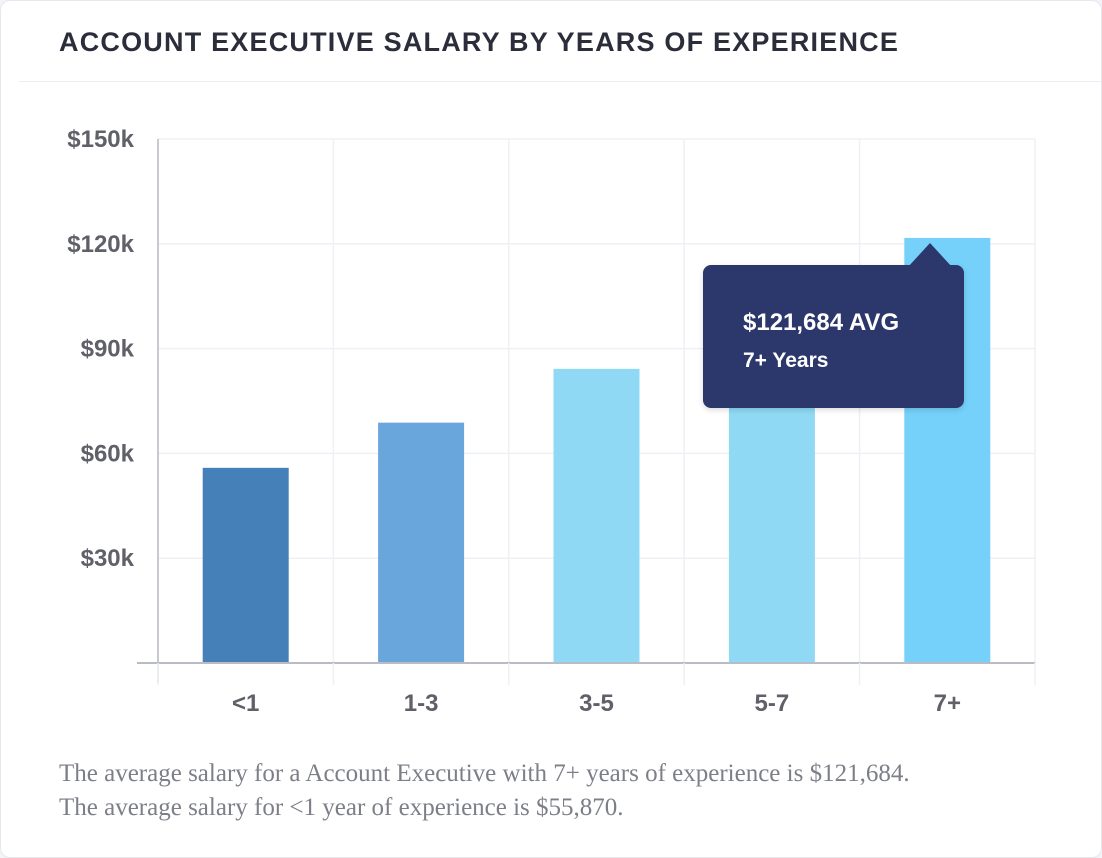 Image resolution: width=1102 pixels, height=858 pixels. What do you see at coordinates (100, 139) in the screenshot?
I see `y-tick-label: $150k` at bounding box center [100, 139].